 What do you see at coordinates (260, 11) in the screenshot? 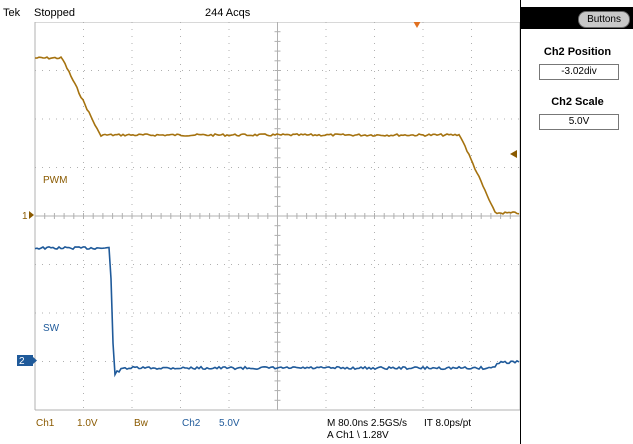
I see `status-bar: Tek Stopped 244 Acqs` at bounding box center [260, 11].